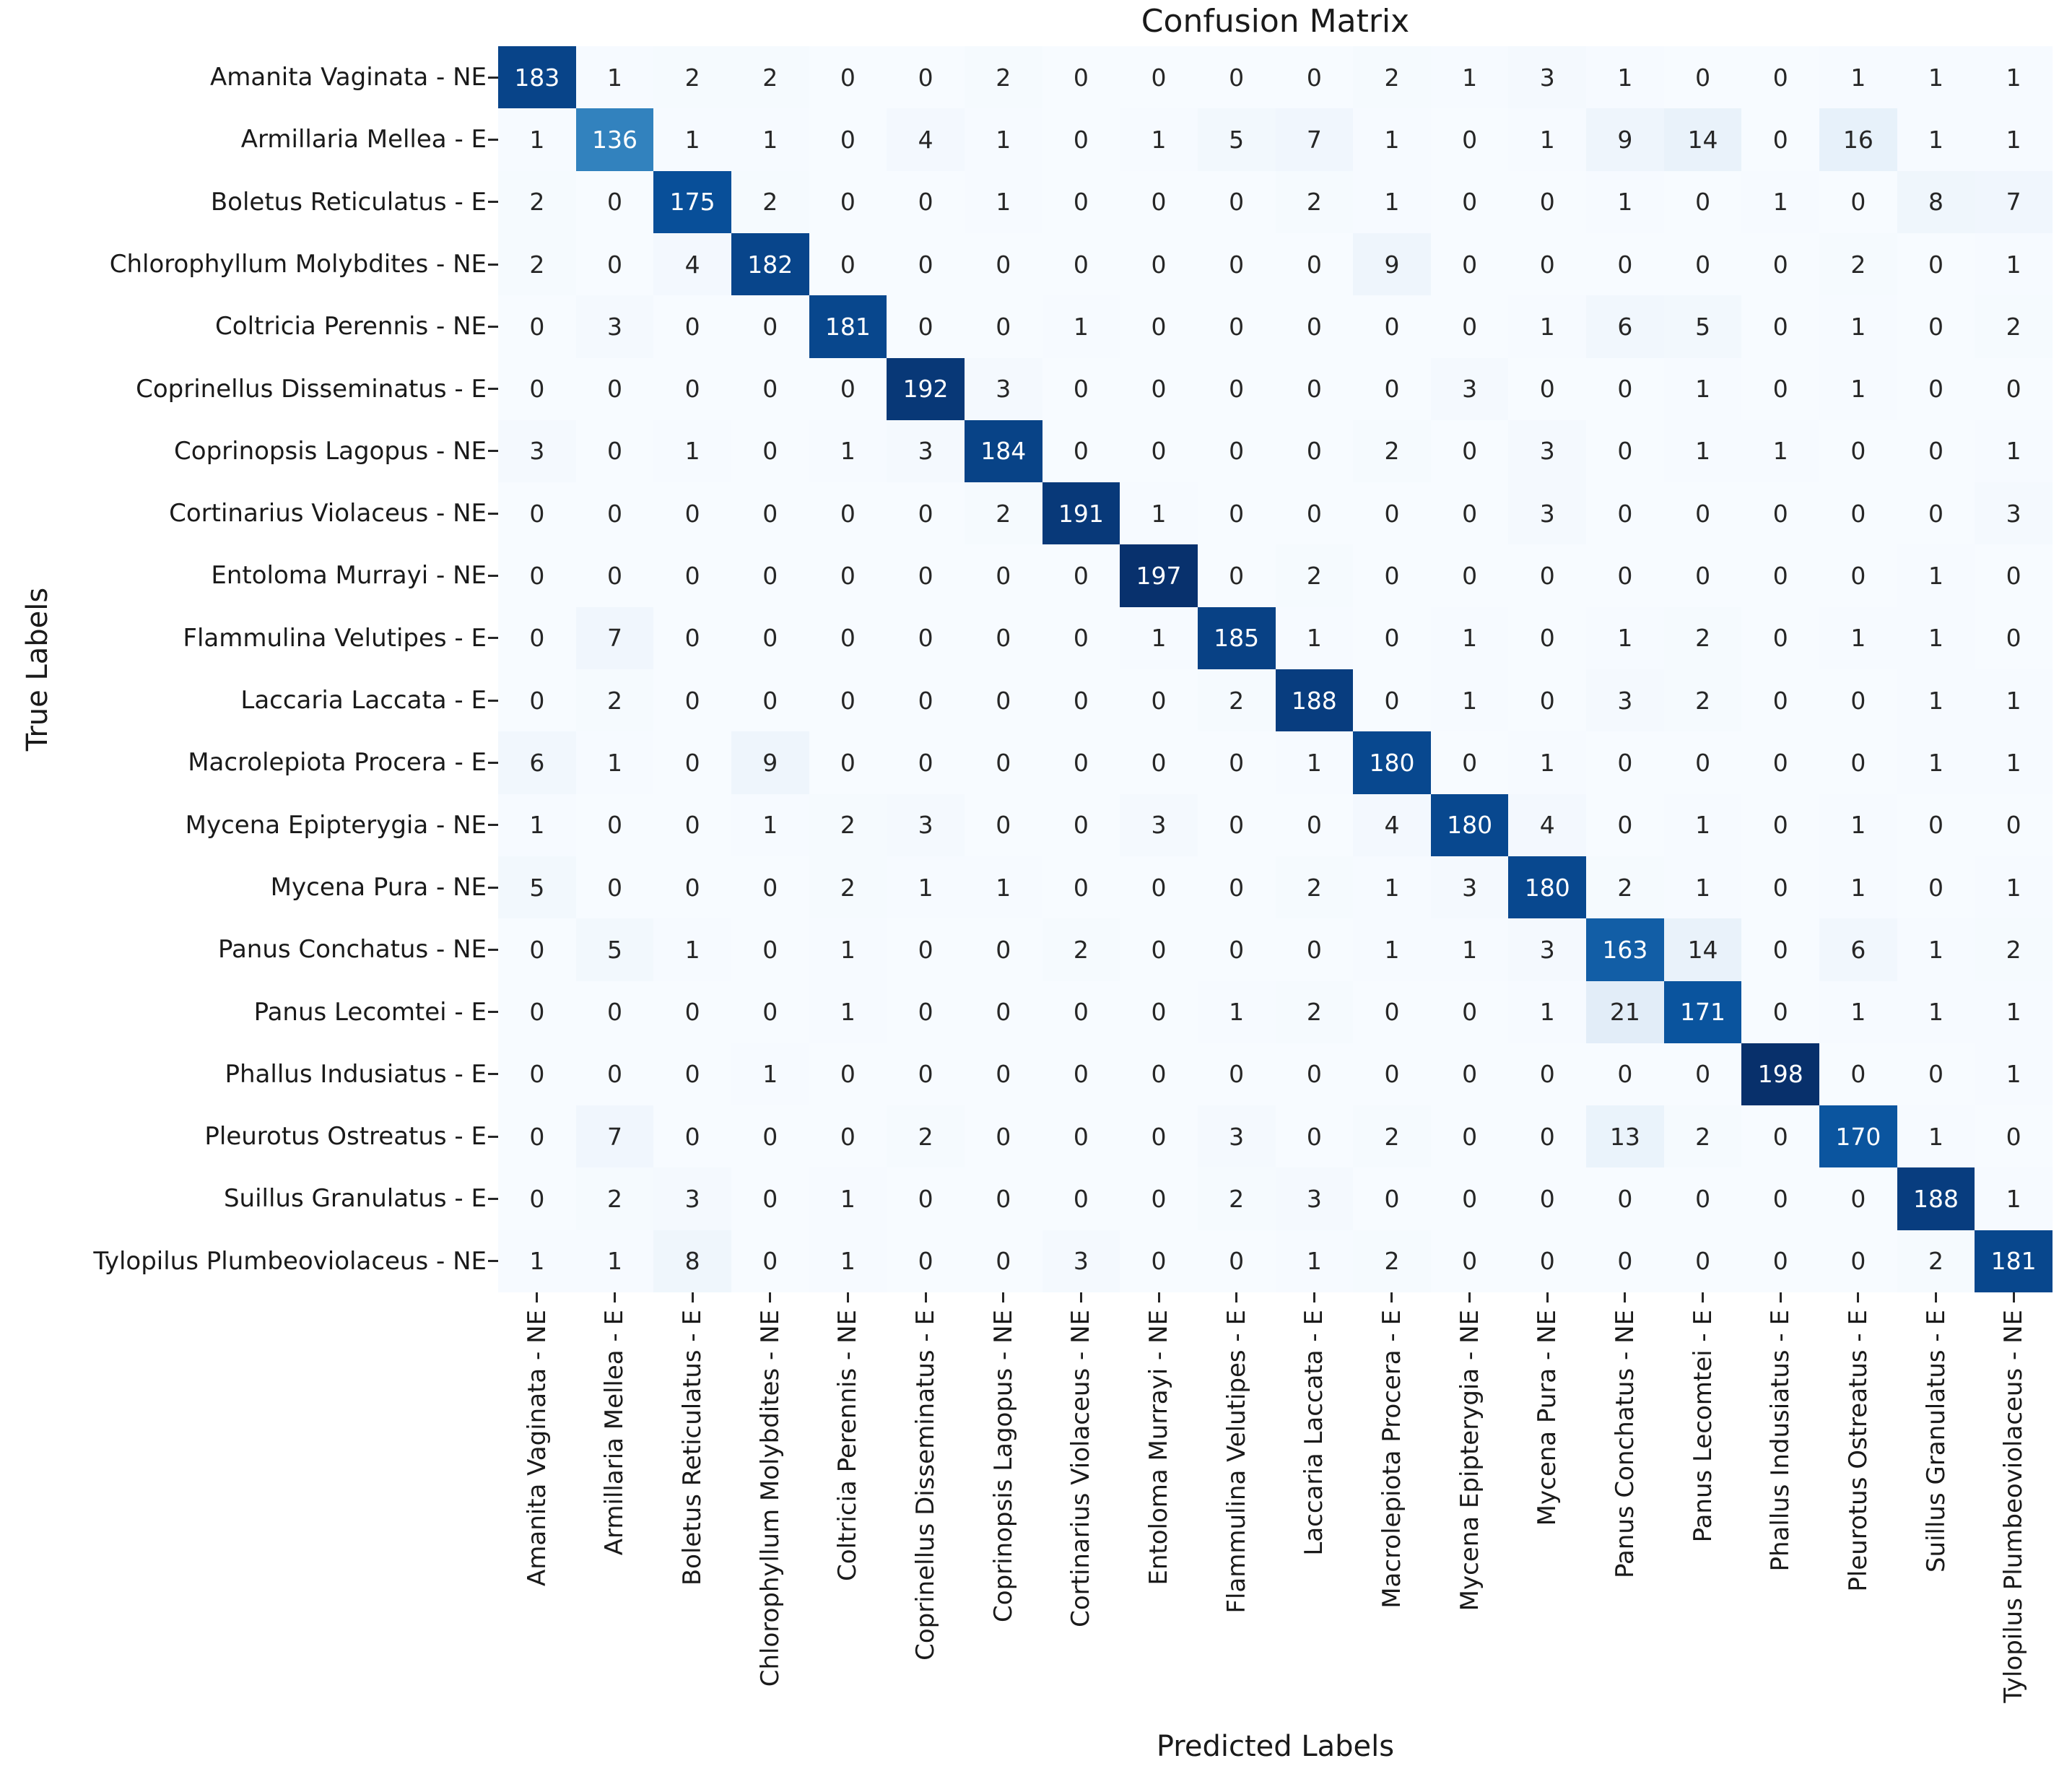 This screenshot has width=2072, height=1792. Describe the element at coordinates (1547, 887) in the screenshot. I see `heatmap-cell: 180` at that location.